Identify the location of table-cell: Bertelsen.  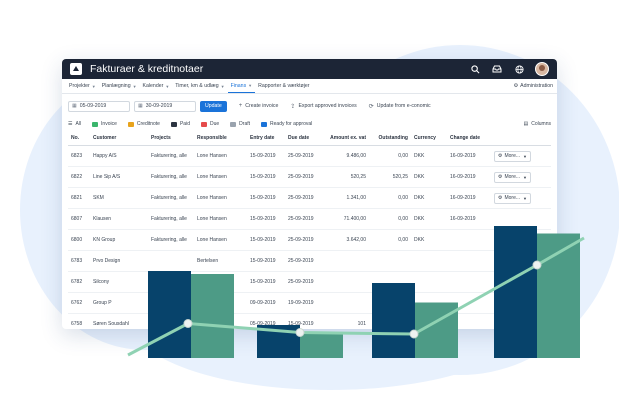
(220, 261).